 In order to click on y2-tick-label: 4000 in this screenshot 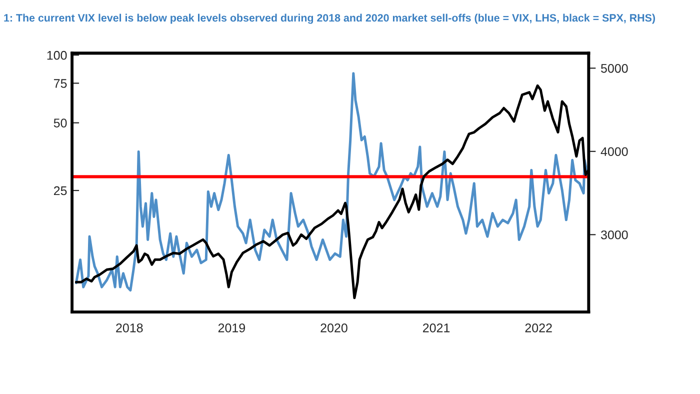, I will do `click(614, 151)`.